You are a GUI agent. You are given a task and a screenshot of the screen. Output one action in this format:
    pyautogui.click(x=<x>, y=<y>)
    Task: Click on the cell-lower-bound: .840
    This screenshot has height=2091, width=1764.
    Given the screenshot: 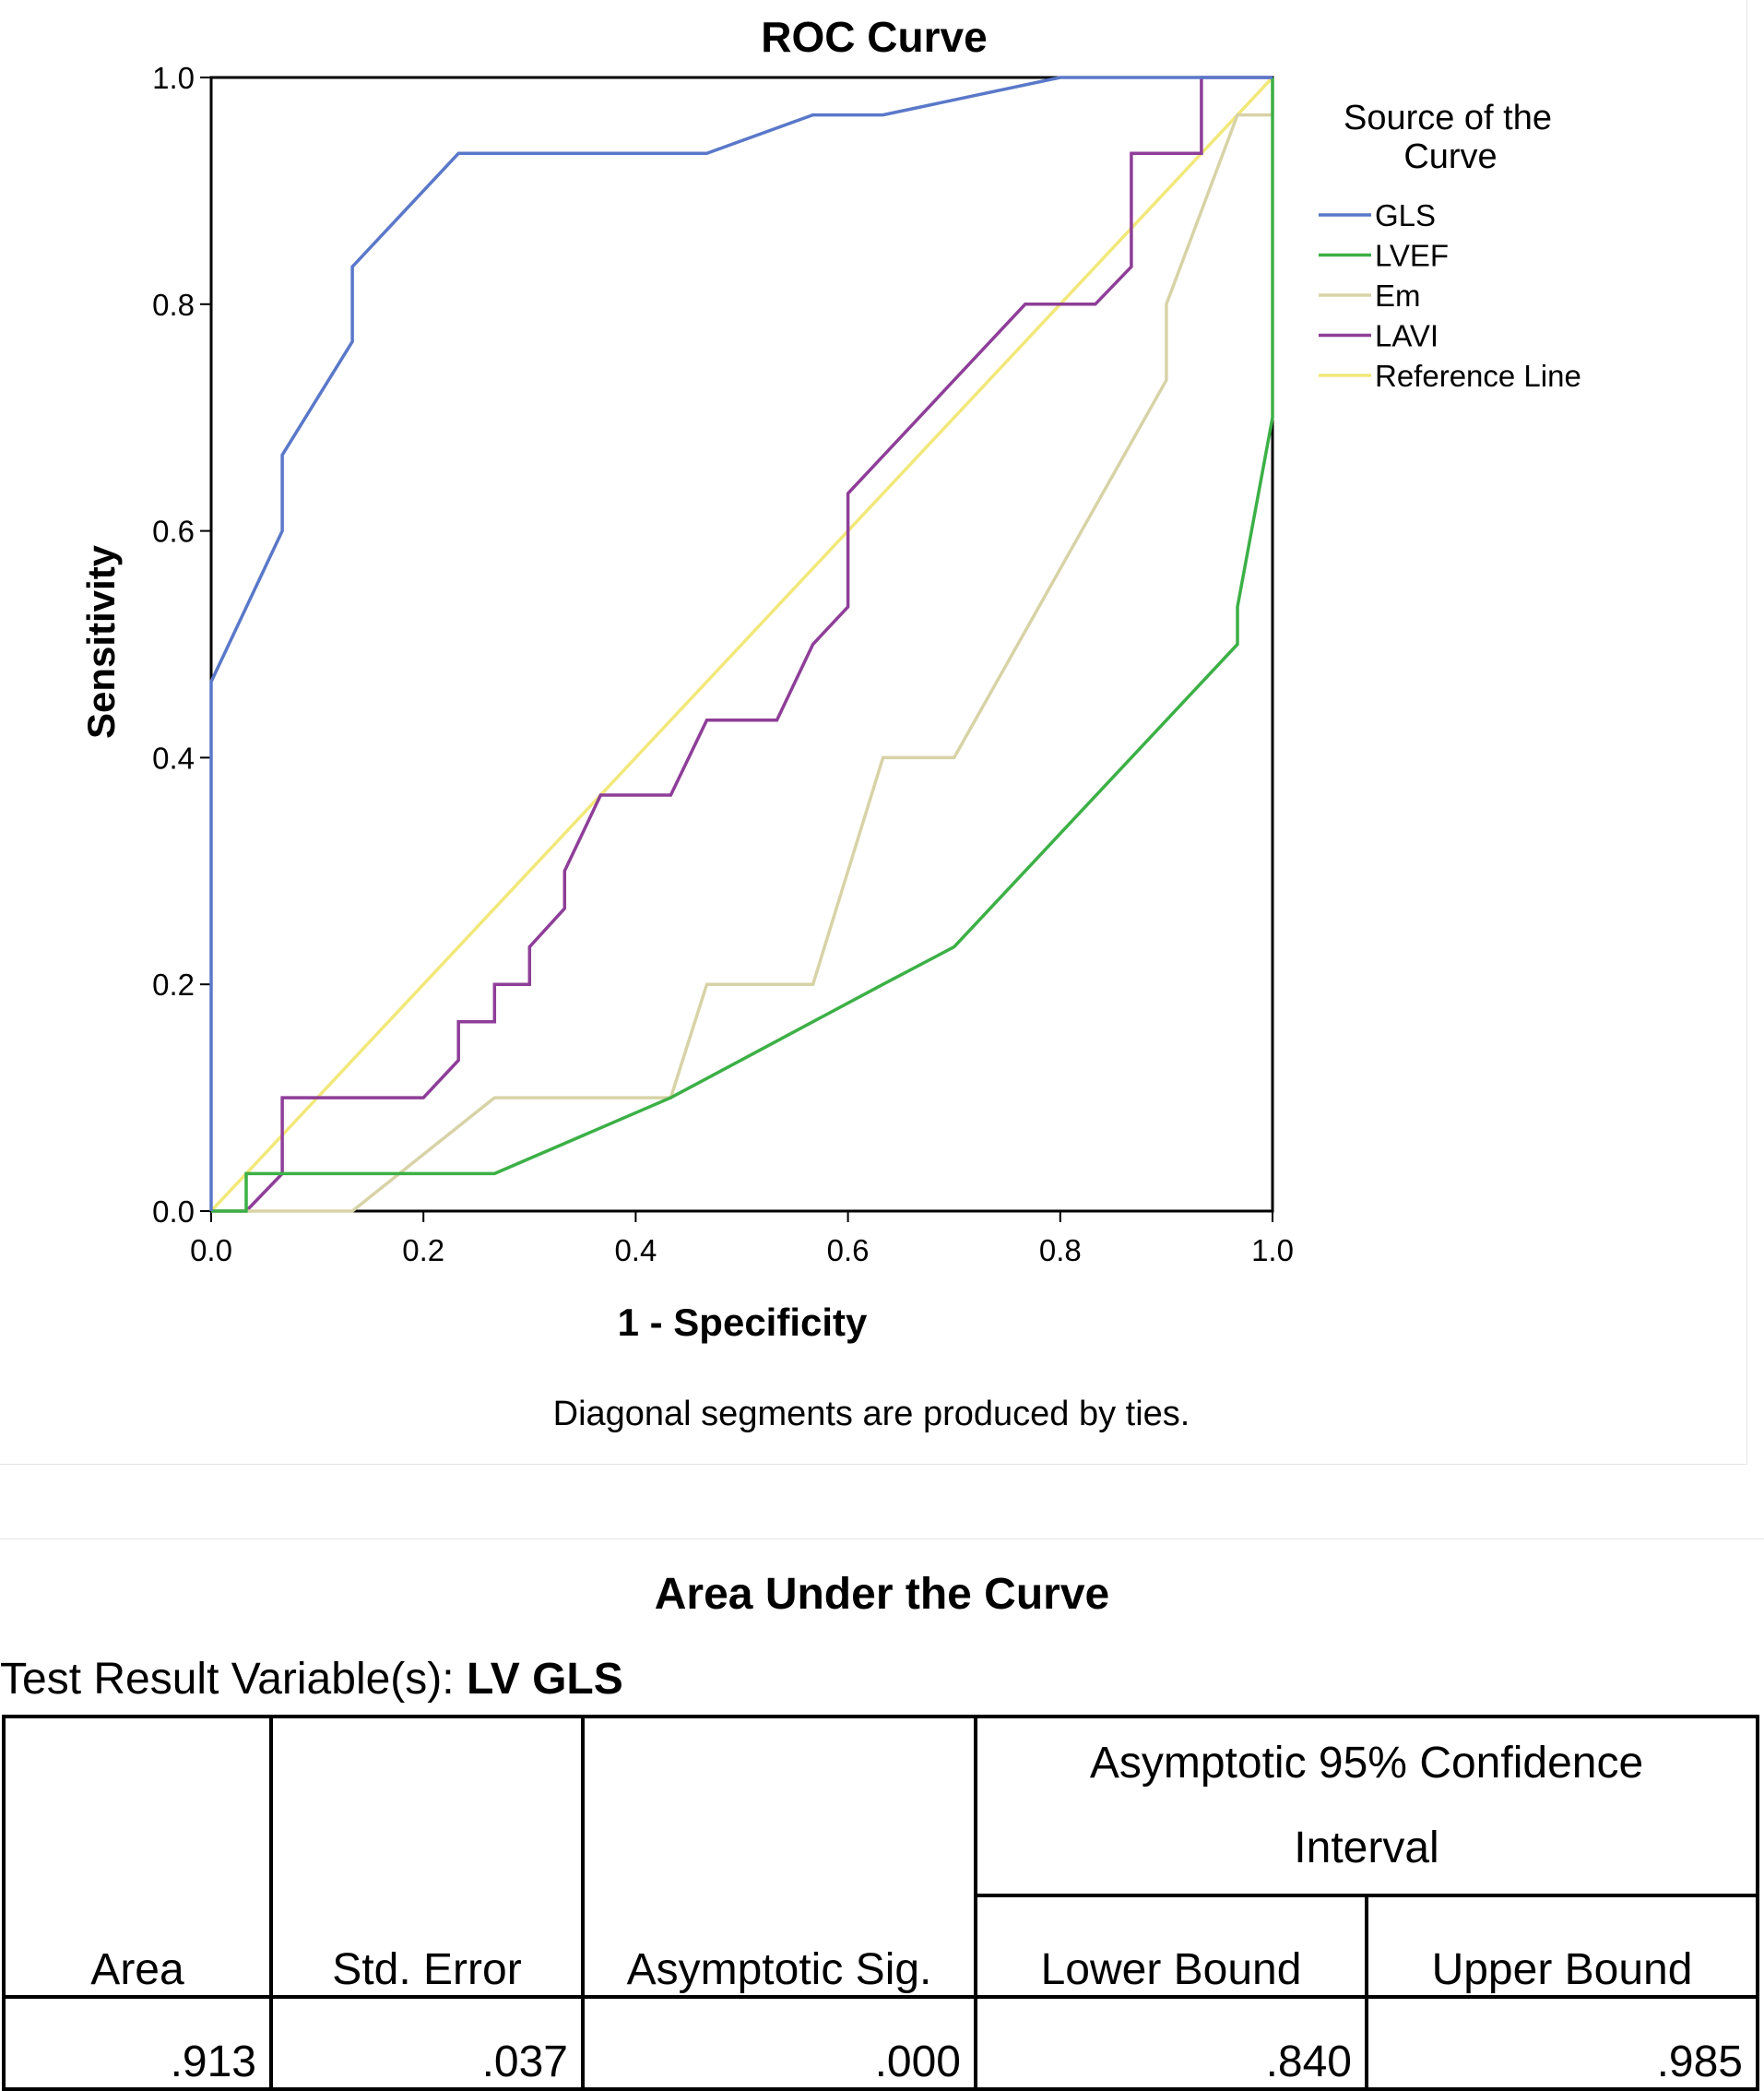 What is the action you would take?
    pyautogui.click(x=1171, y=2043)
    